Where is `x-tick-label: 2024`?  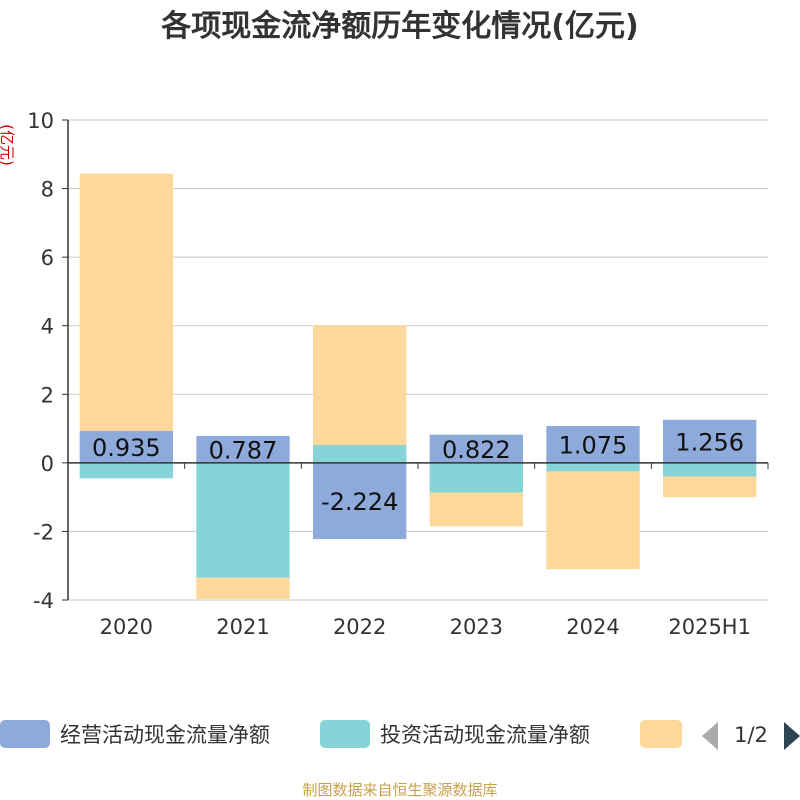 x-tick-label: 2024 is located at coordinates (592, 627).